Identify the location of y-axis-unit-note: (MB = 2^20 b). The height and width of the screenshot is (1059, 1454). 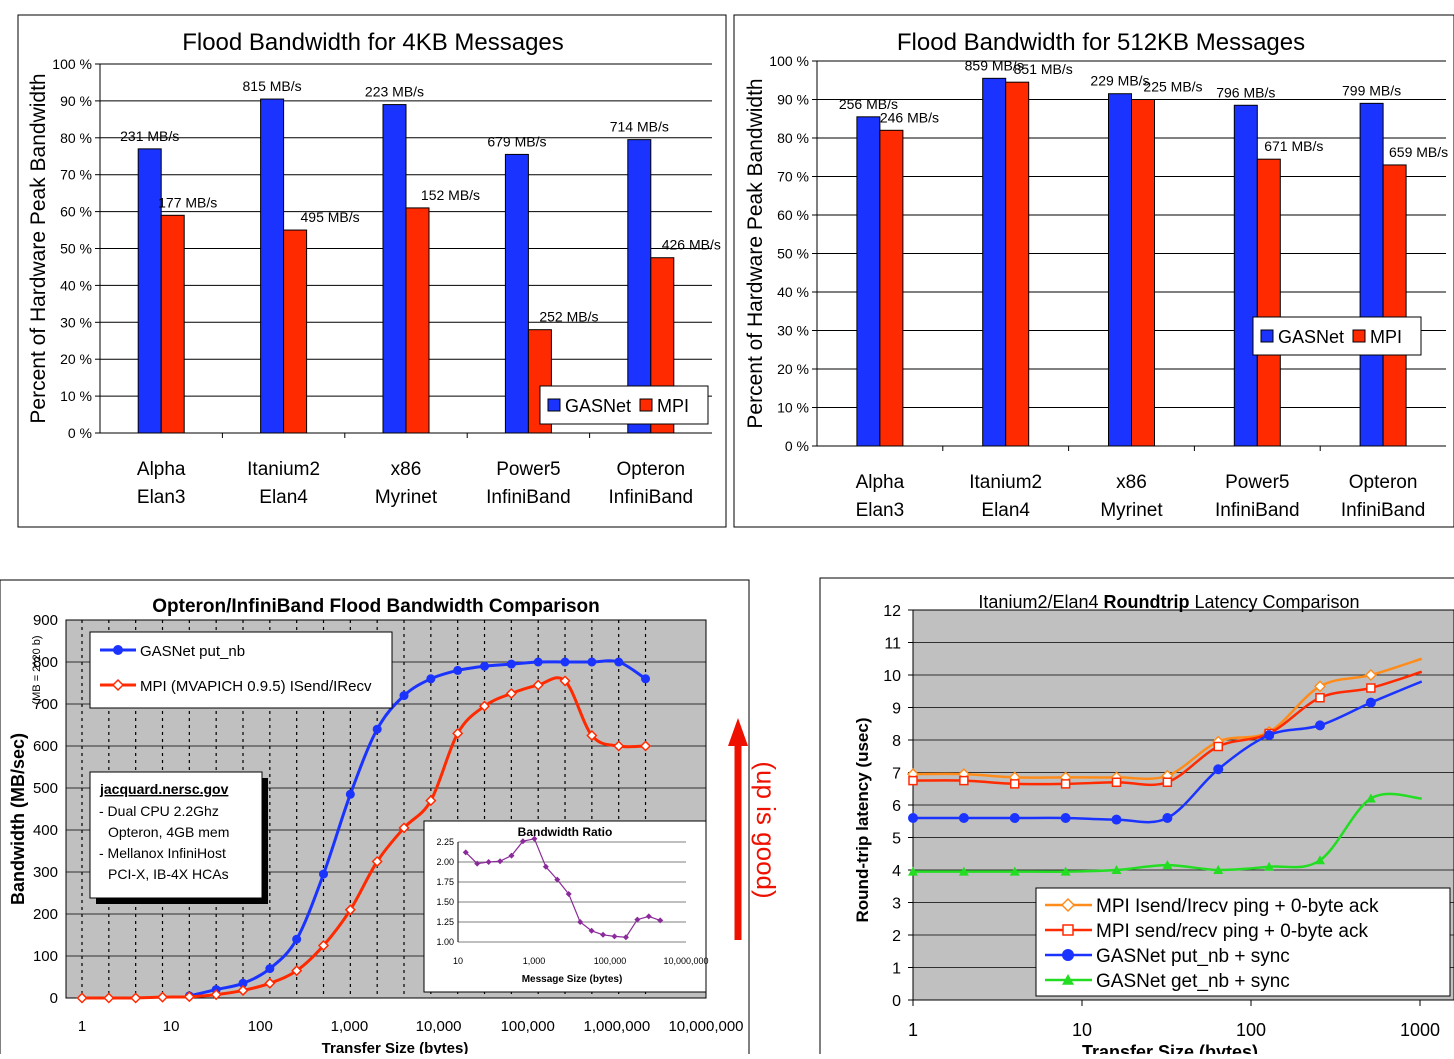
(37, 669).